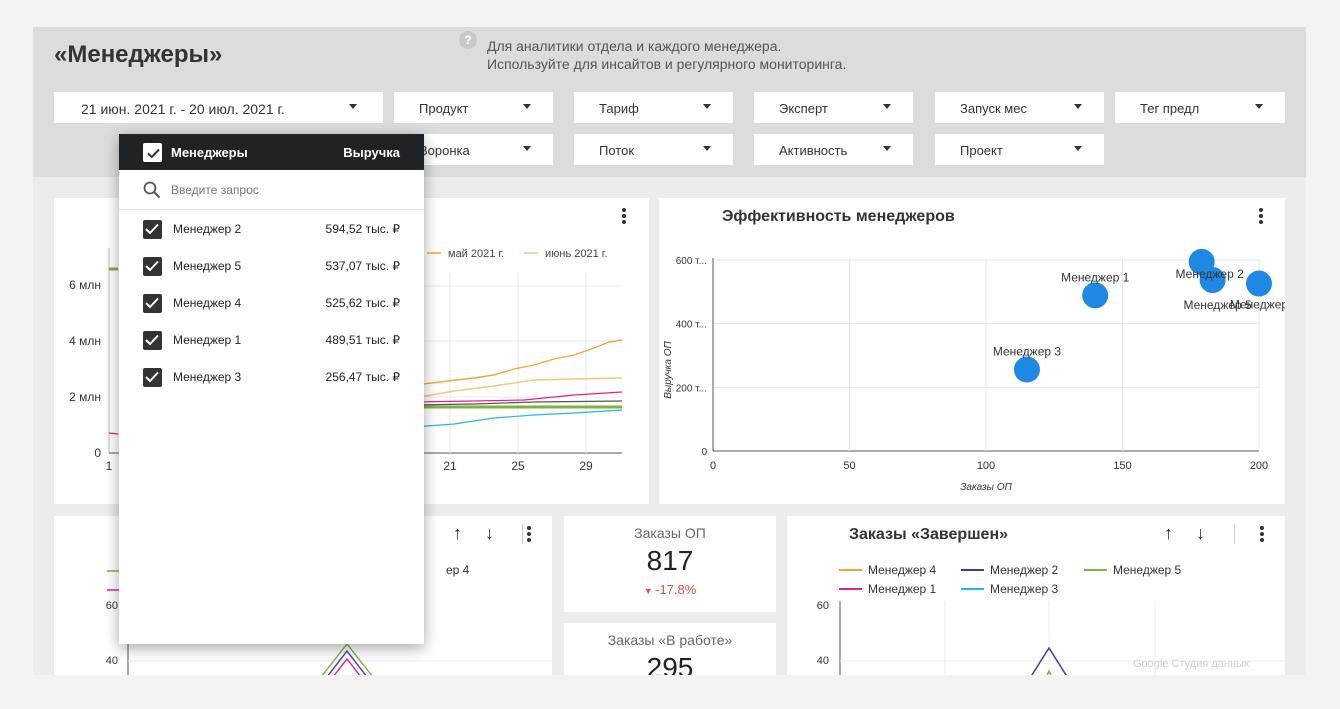 The height and width of the screenshot is (709, 1340). Describe the element at coordinates (450, 466) in the screenshot. I see `x-tick-label: 21` at that location.